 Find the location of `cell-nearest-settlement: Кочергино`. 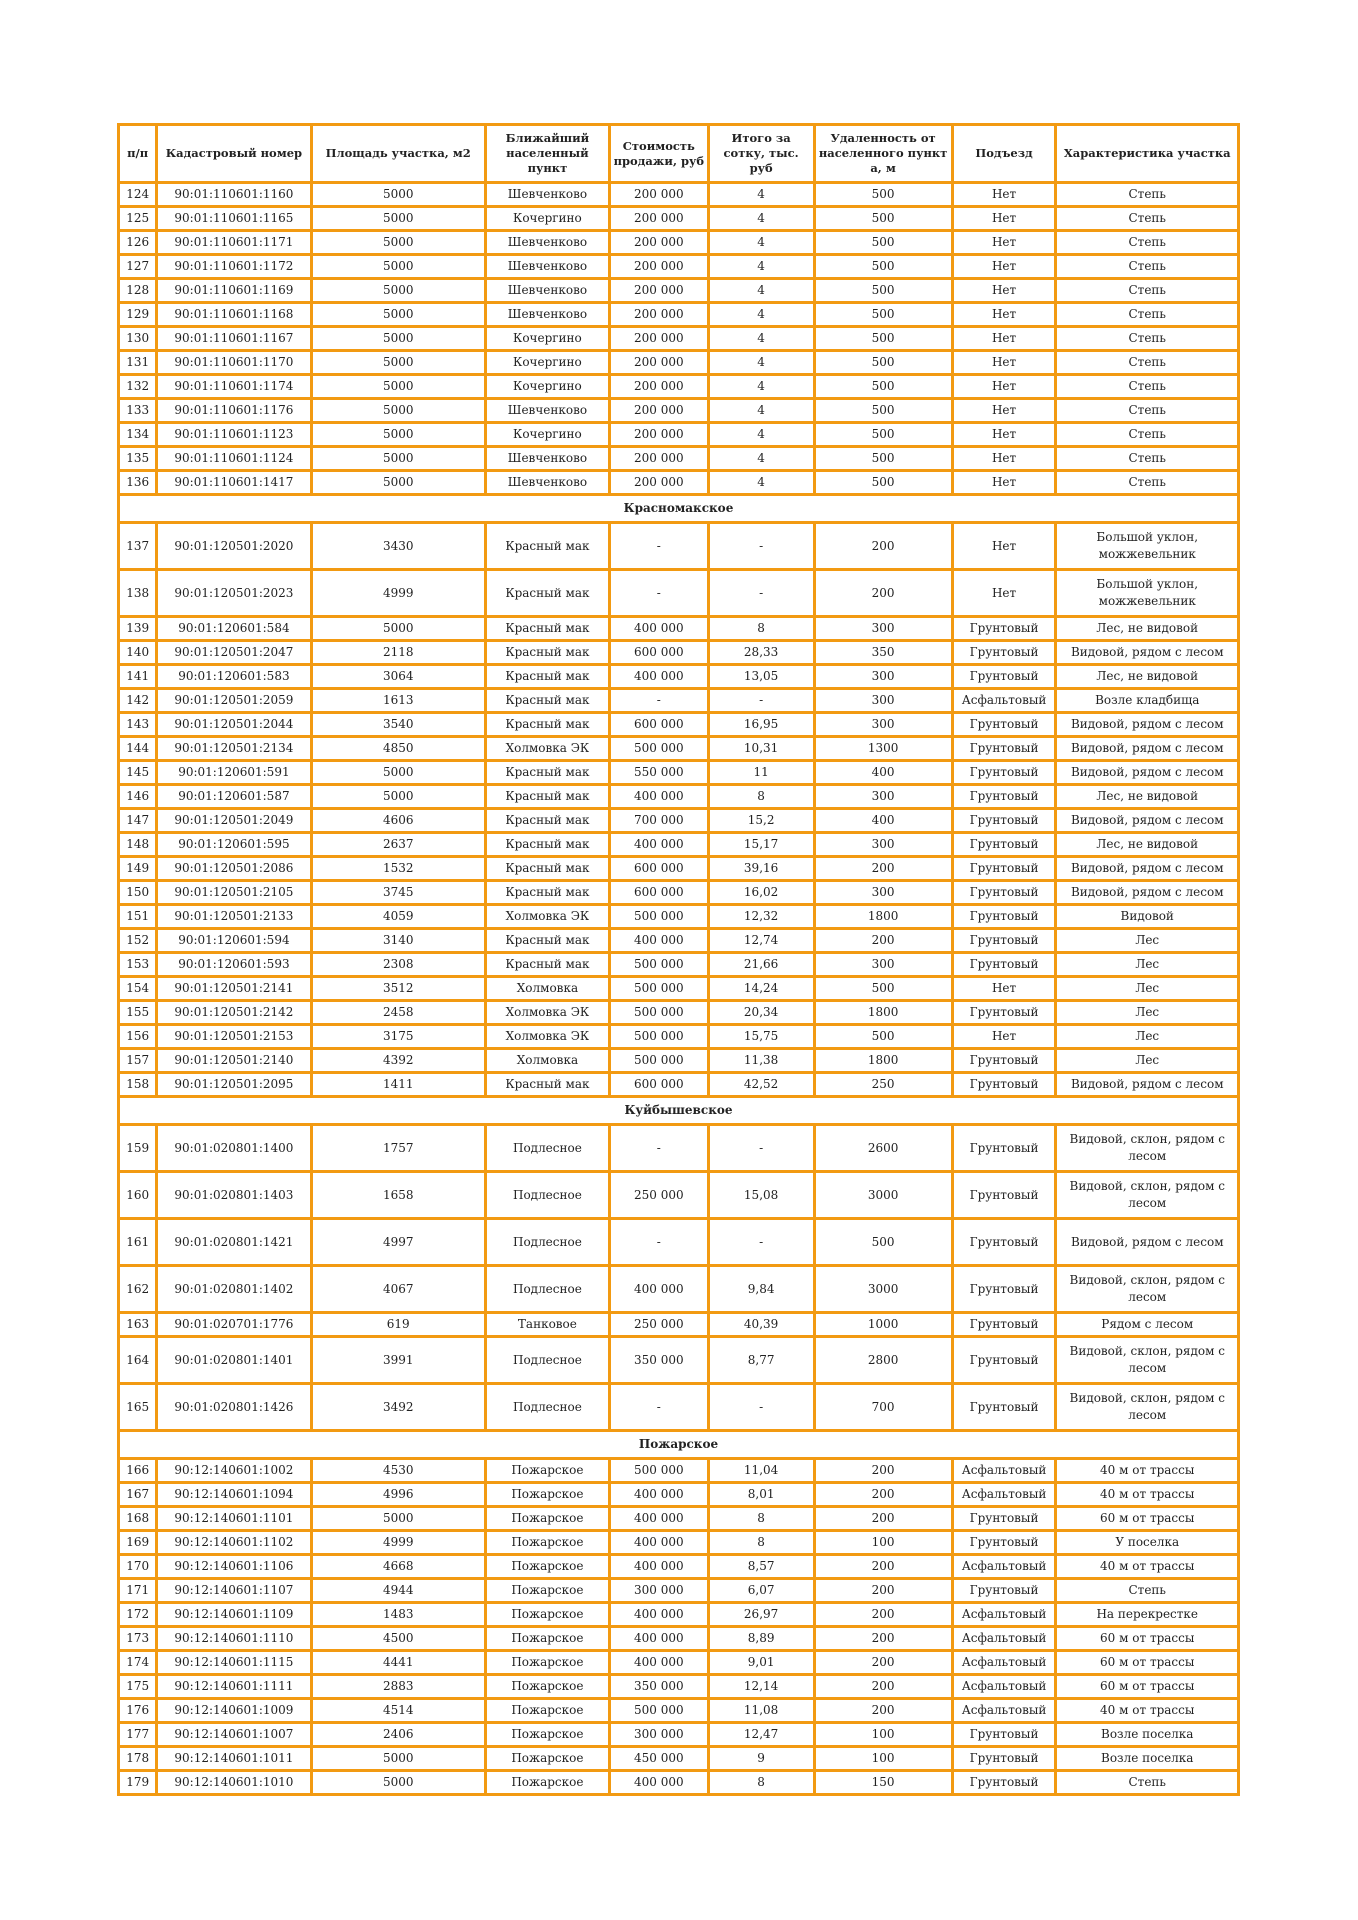

cell-nearest-settlement: Кочергино is located at coordinates (547, 338).